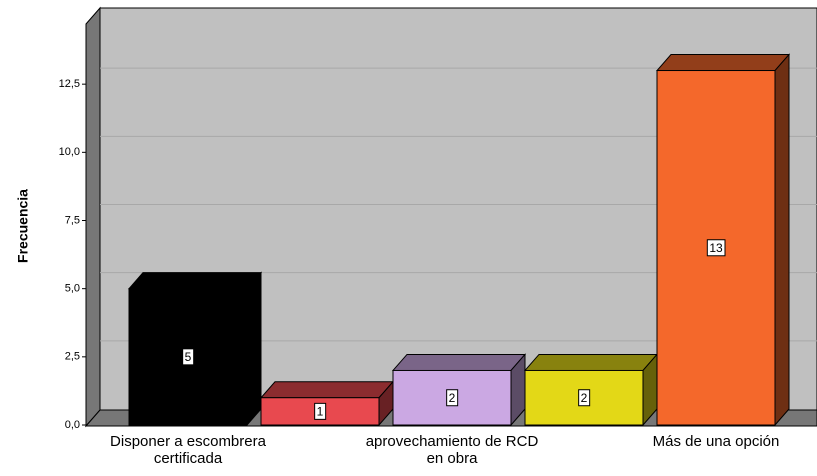  Describe the element at coordinates (72, 220) in the screenshot. I see `y-tick-label: 7,5` at that location.